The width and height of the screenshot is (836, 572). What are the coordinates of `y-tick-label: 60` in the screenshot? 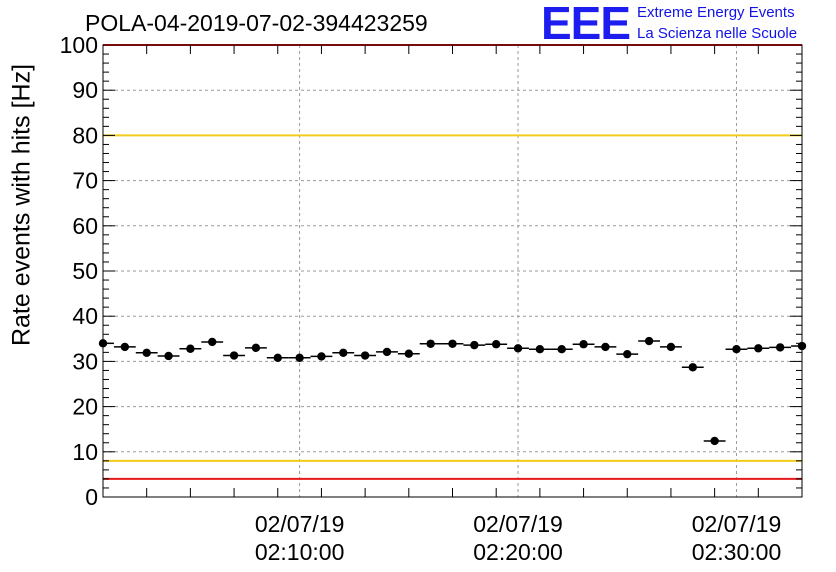 It's located at (85, 226).